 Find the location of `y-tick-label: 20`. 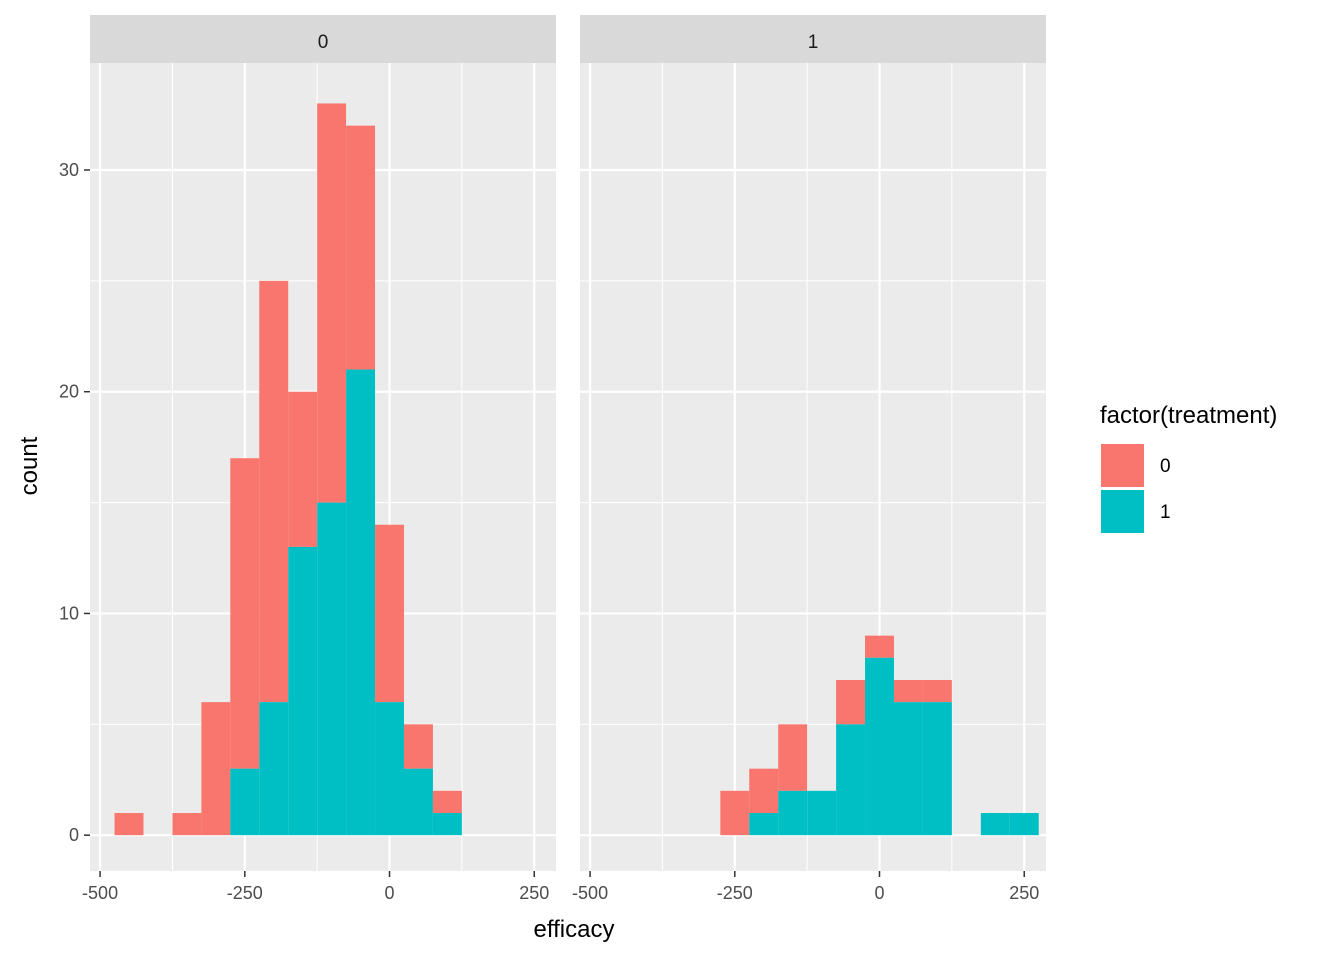

y-tick-label: 20 is located at coordinates (69, 392).